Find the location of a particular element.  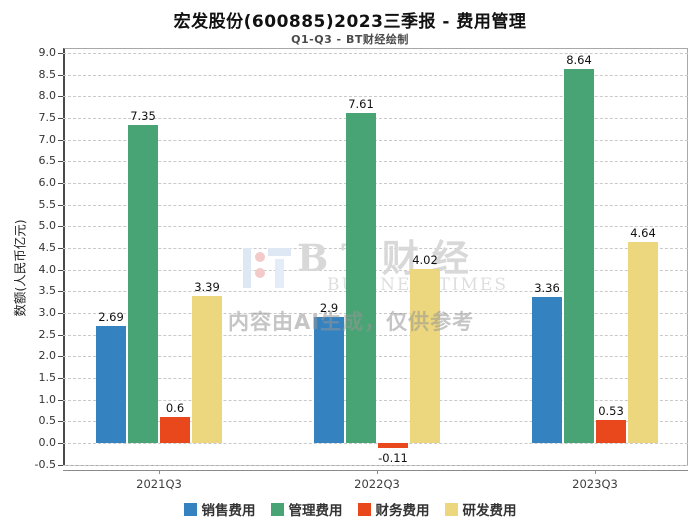

bar-管理费用-2023Q3 is located at coordinates (579, 255).